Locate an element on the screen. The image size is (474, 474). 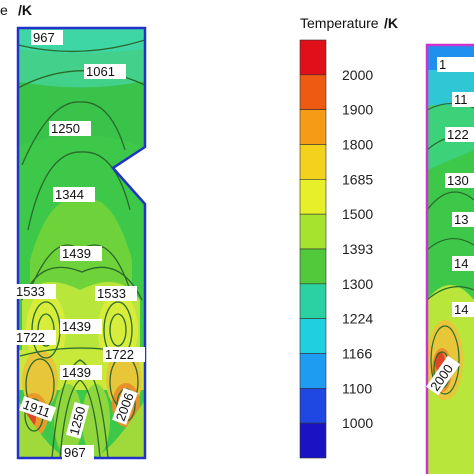
legend-title: Temperature is located at coordinates (339, 23).